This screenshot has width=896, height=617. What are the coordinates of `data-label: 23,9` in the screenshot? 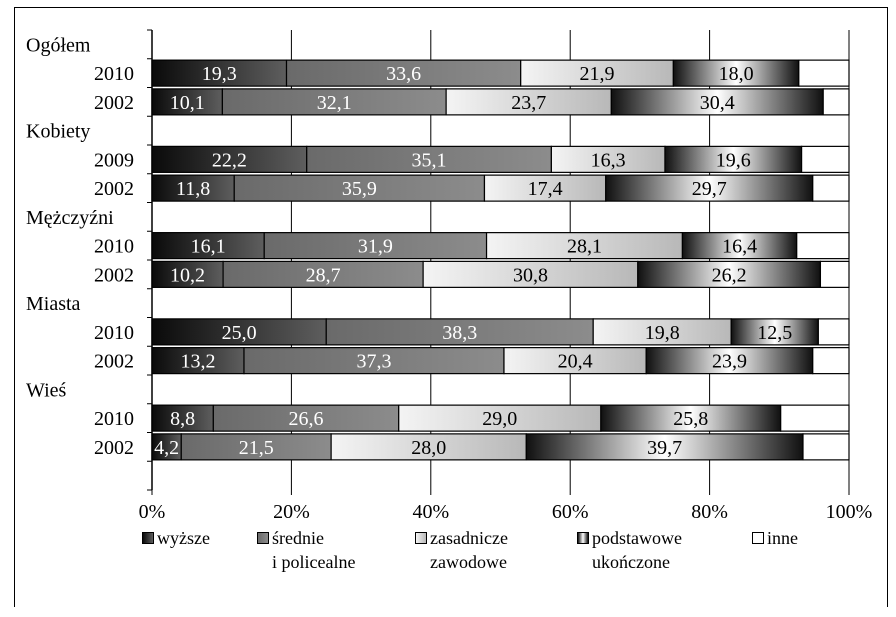 It's located at (729, 362).